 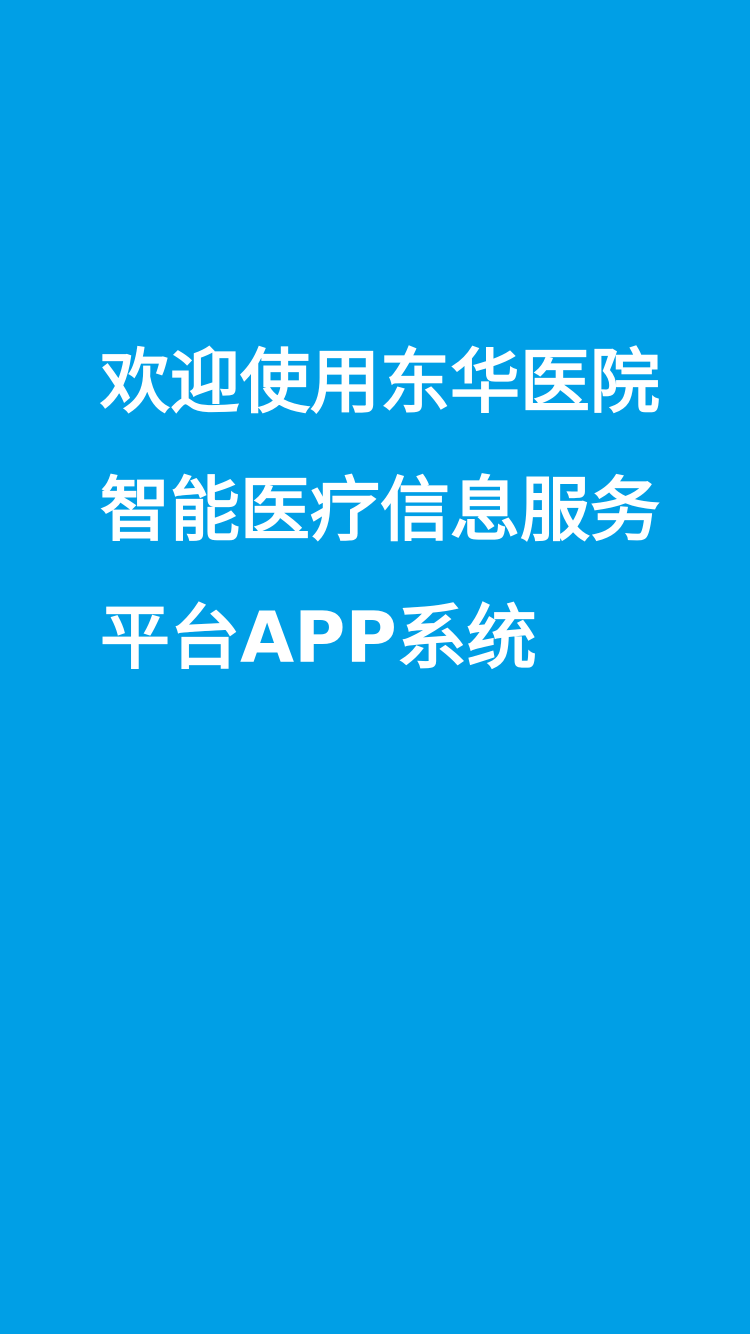 What do you see at coordinates (380, 382) in the screenshot?
I see `welcome-line-1: 欢迎使用东华医院` at bounding box center [380, 382].